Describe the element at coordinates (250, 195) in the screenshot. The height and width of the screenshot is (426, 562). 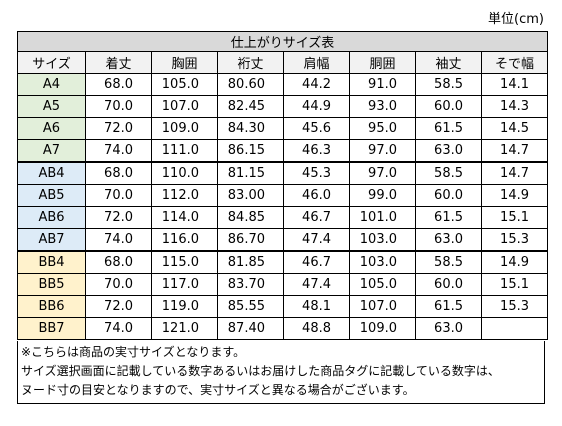
I see `value-cell: 83.00` at that location.